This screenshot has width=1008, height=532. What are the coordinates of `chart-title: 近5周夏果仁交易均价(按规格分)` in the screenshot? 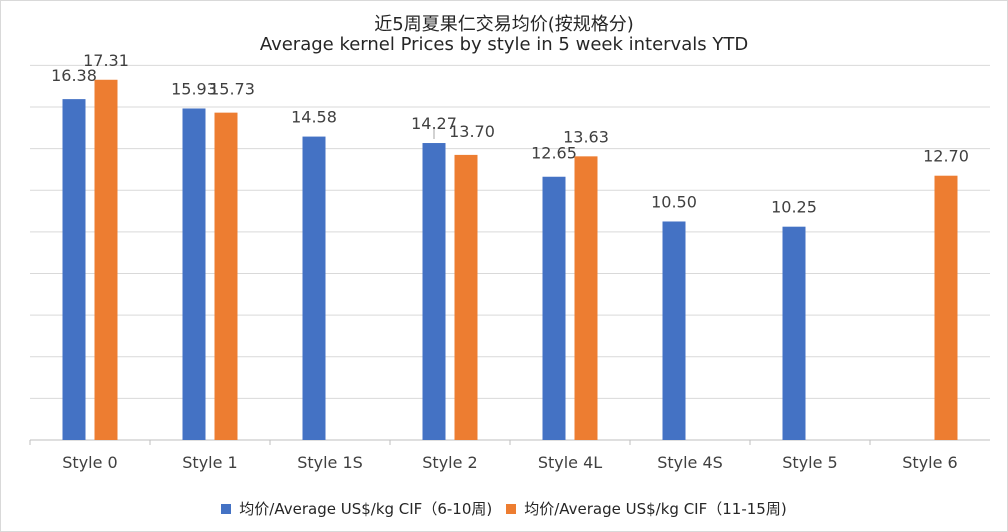 It's located at (504, 24).